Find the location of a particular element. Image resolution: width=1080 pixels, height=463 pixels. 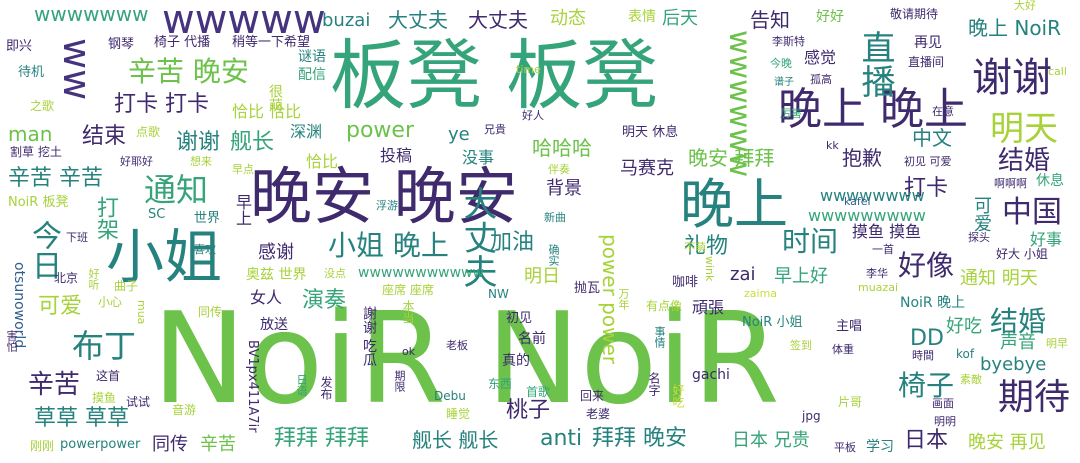

word: wwwwwwwww is located at coordinates (867, 215).